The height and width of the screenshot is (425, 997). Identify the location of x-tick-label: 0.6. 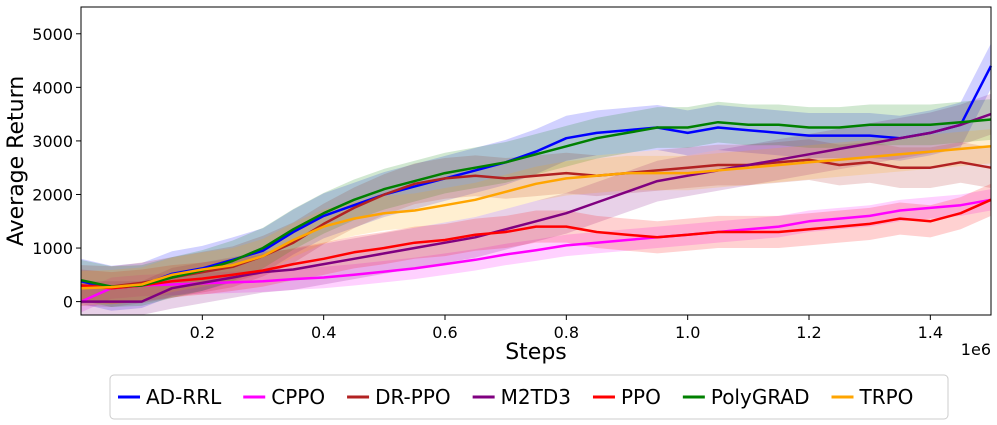
(444, 332).